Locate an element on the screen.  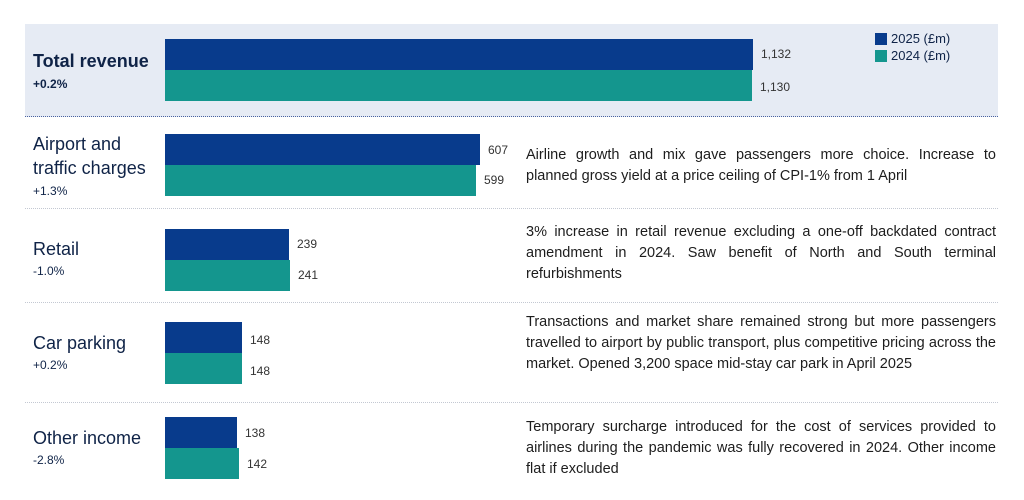
legend-label-2024: 2024 (£m) is located at coordinates (921, 55).